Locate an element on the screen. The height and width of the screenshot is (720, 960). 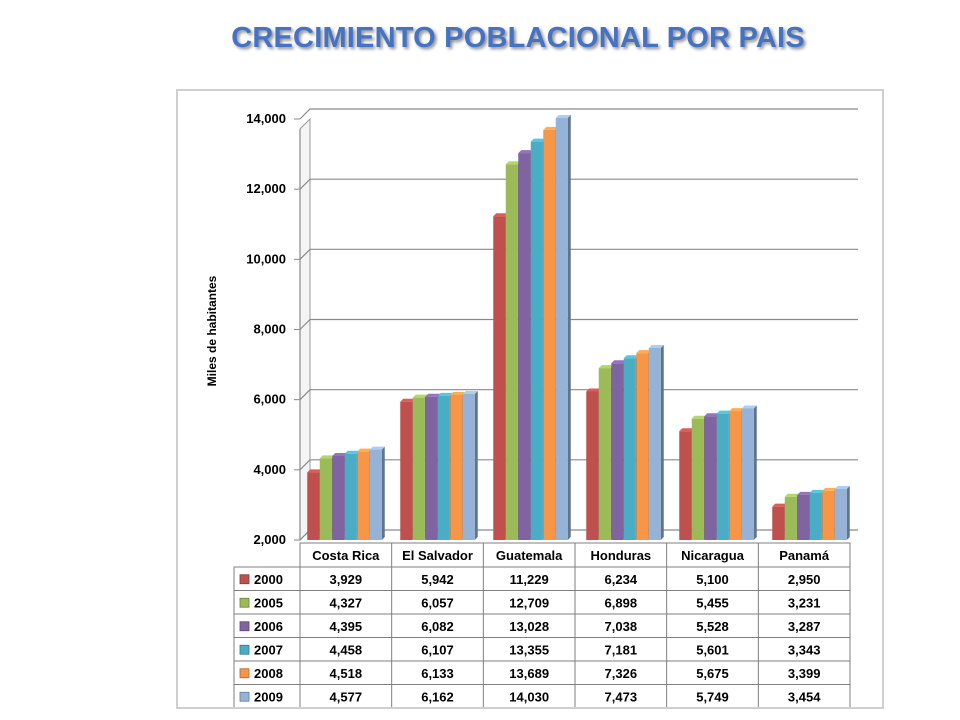
table-cell-value: 6,162 is located at coordinates (437, 696).